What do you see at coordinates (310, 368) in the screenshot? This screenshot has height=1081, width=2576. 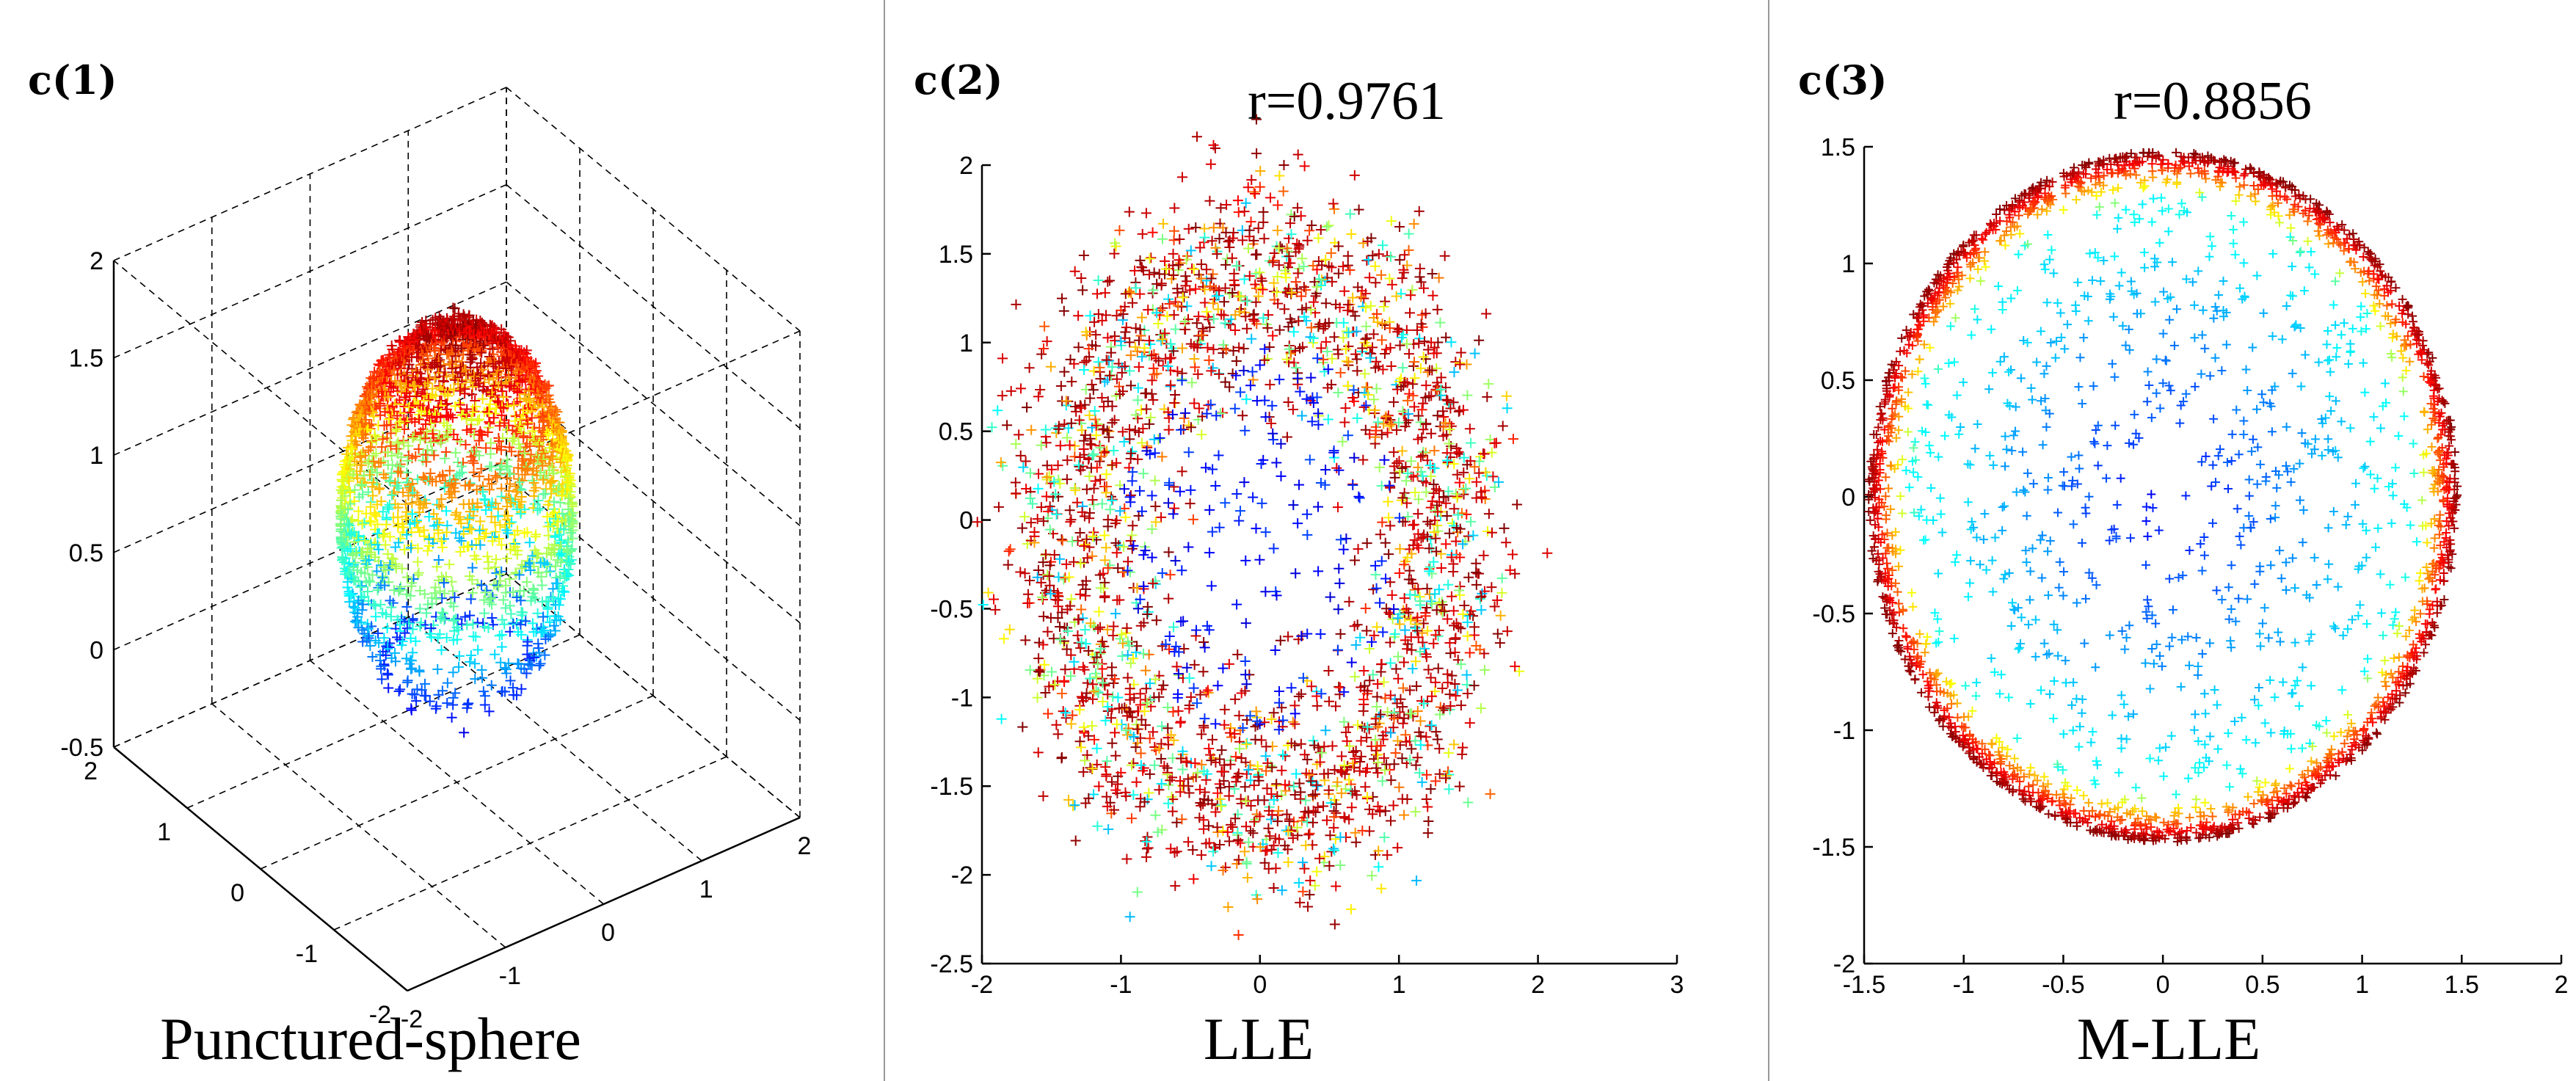 I see `wall-grid-h1` at bounding box center [310, 368].